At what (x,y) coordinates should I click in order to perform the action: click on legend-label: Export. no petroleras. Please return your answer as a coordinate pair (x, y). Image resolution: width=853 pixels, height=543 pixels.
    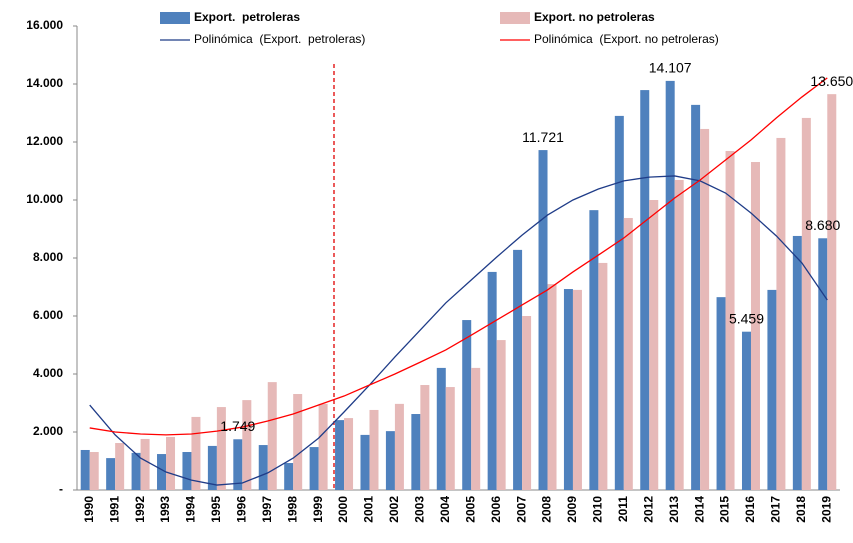
    Looking at the image, I should click on (594, 17).